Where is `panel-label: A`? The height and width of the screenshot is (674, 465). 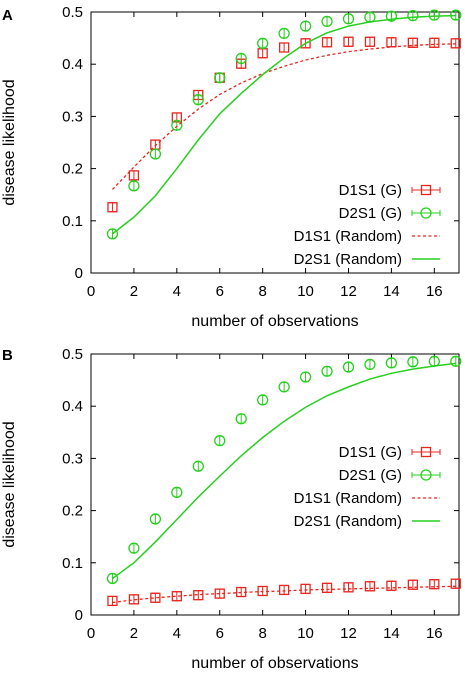
panel-label: A is located at coordinates (7, 15).